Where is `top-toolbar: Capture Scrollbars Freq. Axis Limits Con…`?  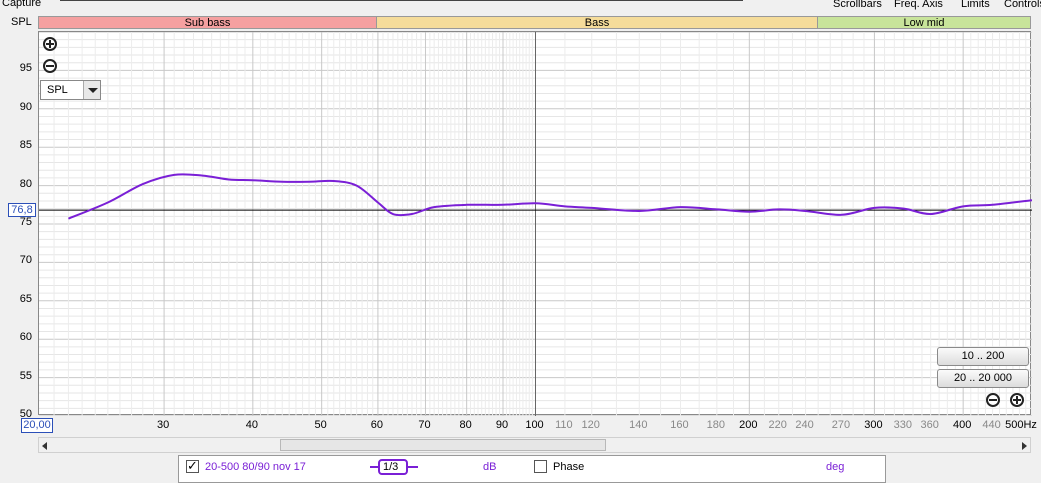
top-toolbar: Capture Scrollbars Freq. Axis Limits Con… is located at coordinates (520, 7).